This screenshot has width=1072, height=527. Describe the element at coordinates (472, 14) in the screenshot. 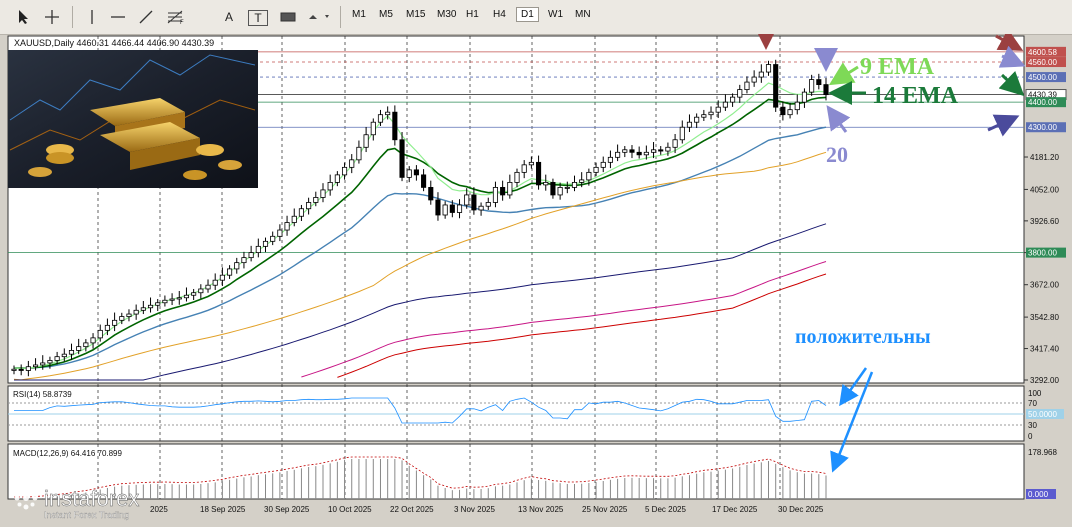

I see `tf-h1: H1` at that location.